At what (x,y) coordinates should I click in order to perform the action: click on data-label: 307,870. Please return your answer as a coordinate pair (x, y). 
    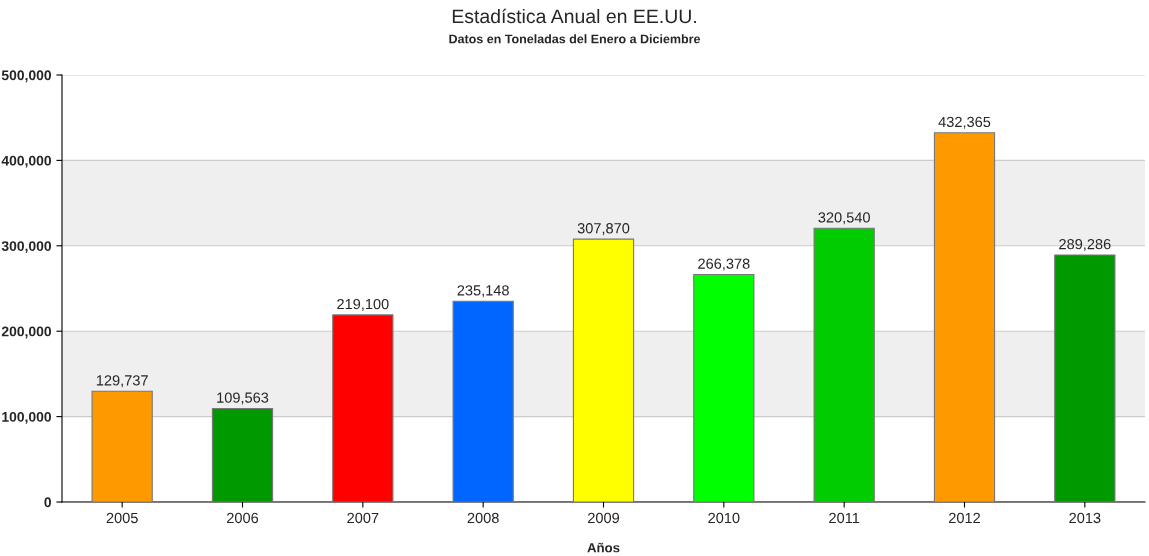
    Looking at the image, I should click on (603, 229).